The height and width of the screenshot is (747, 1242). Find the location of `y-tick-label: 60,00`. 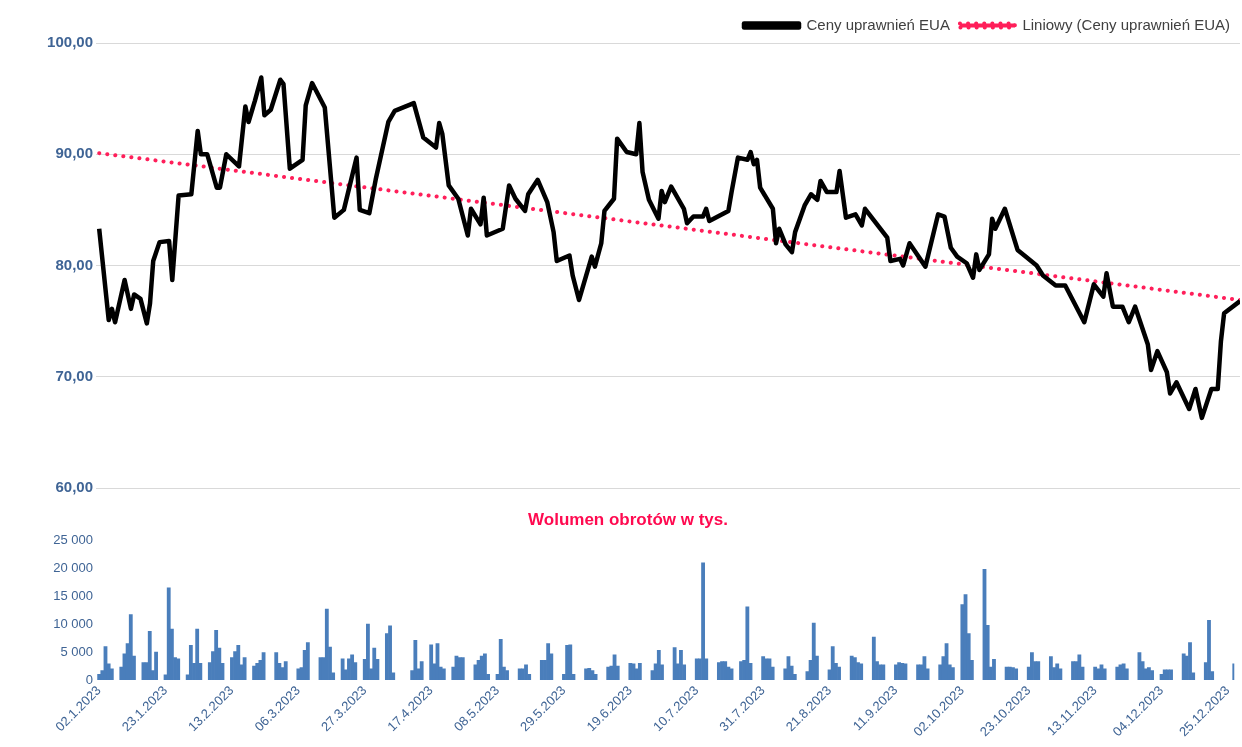

y-tick-label: 60,00 is located at coordinates (74, 487).